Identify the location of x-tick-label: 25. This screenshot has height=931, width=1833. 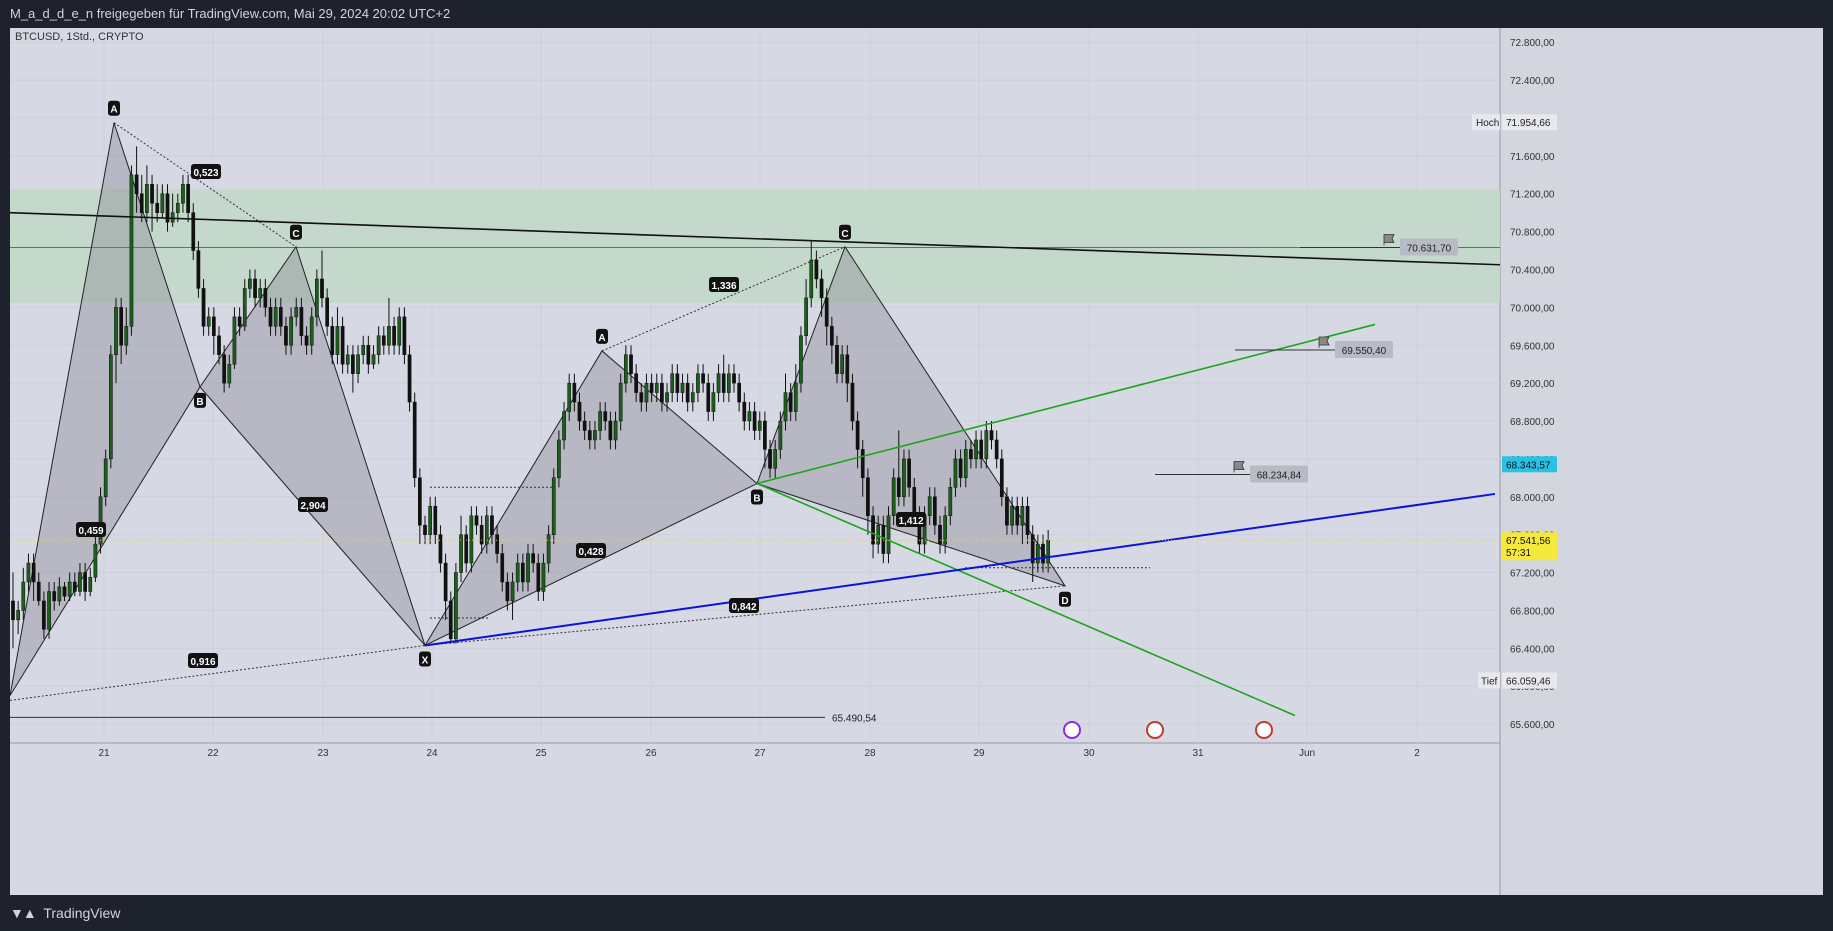
(541, 753).